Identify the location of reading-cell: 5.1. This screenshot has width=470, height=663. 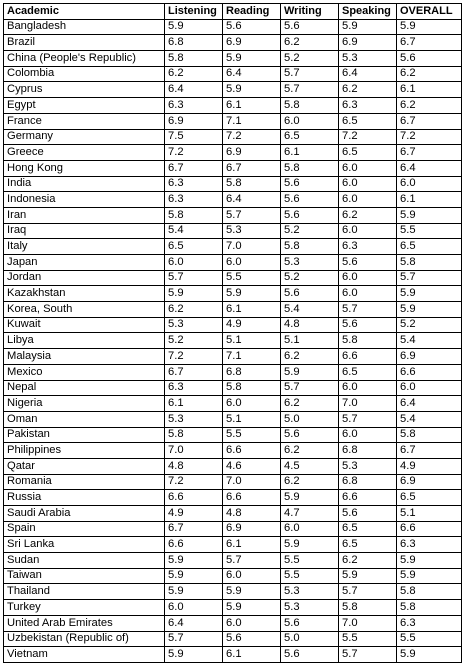
(251, 341).